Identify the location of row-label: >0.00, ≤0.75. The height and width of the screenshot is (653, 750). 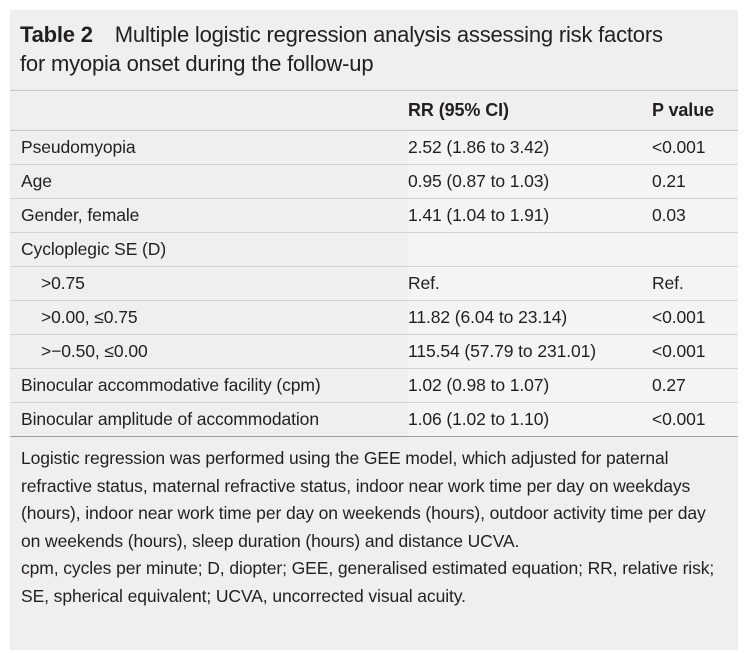
(209, 317).